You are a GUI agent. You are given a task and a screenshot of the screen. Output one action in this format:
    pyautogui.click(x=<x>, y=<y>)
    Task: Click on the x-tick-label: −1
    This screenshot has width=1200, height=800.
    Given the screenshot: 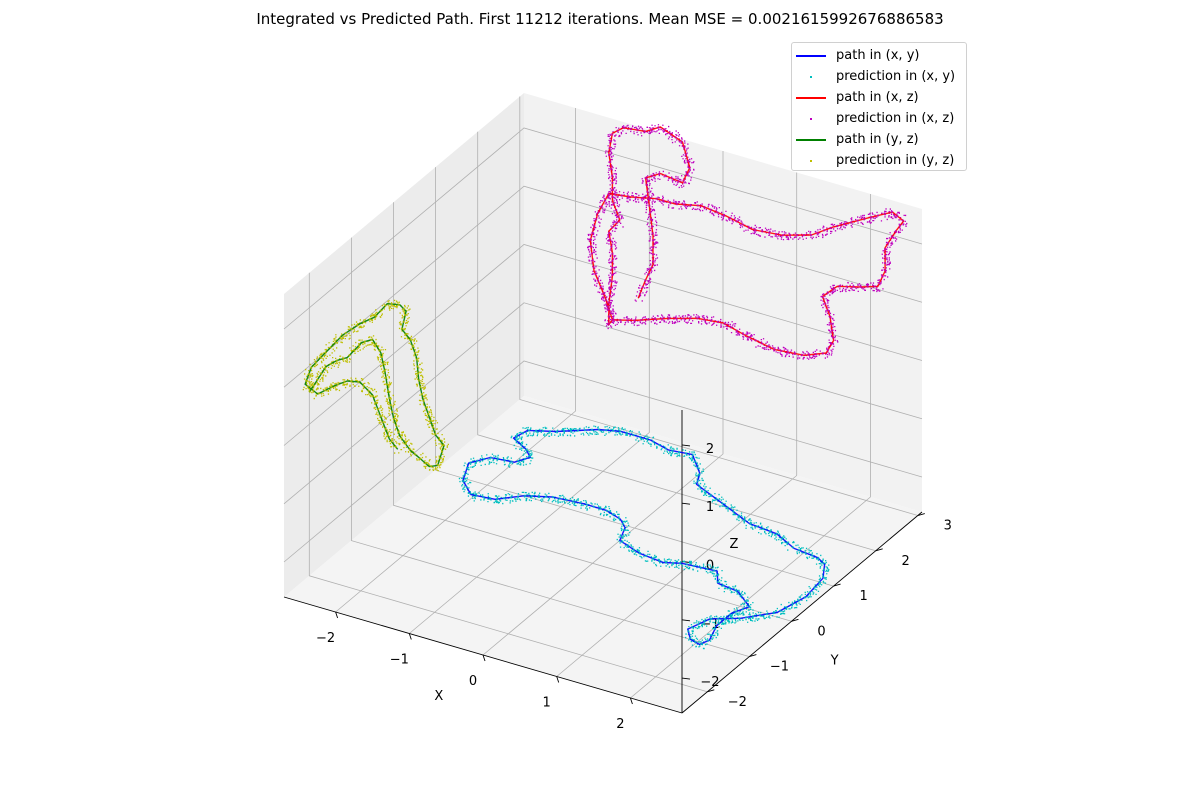 What is the action you would take?
    pyautogui.click(x=399, y=660)
    